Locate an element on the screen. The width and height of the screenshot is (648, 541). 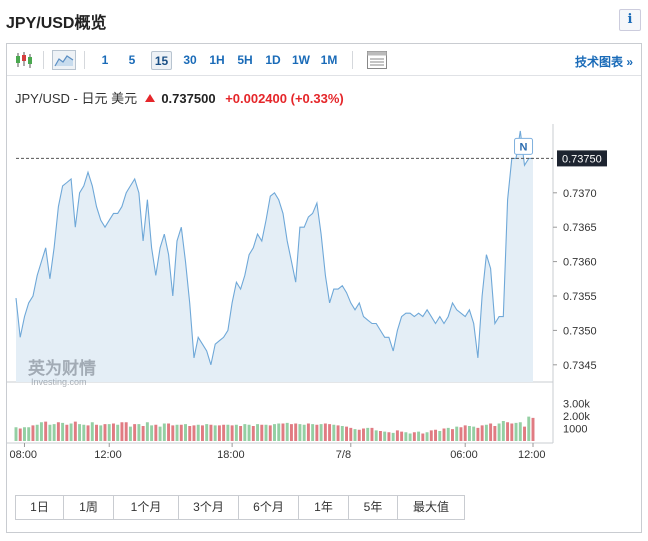
y-tick-label: 0.7370 is located at coordinates (580, 194).